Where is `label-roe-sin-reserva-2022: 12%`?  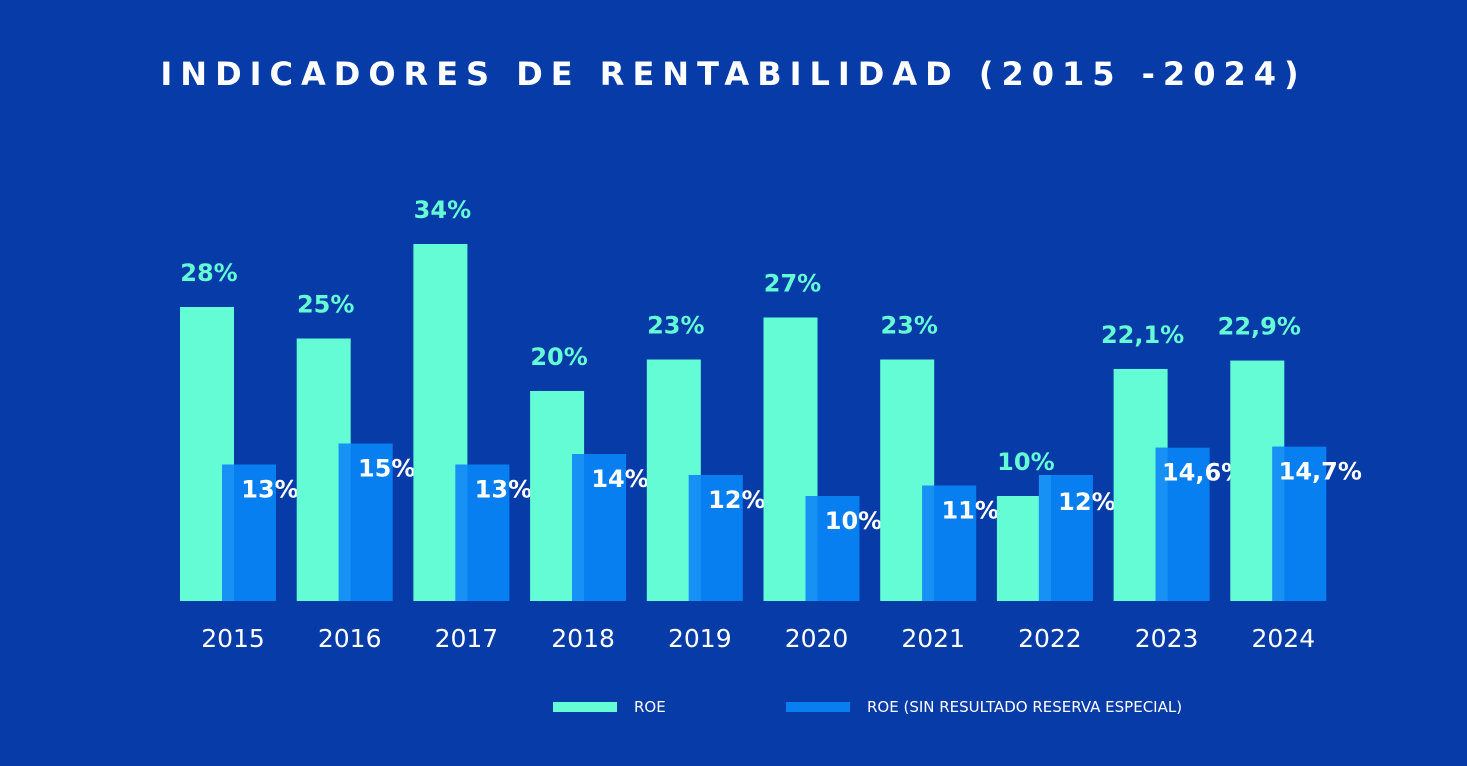 label-roe-sin-reserva-2022: 12% is located at coordinates (1086, 502).